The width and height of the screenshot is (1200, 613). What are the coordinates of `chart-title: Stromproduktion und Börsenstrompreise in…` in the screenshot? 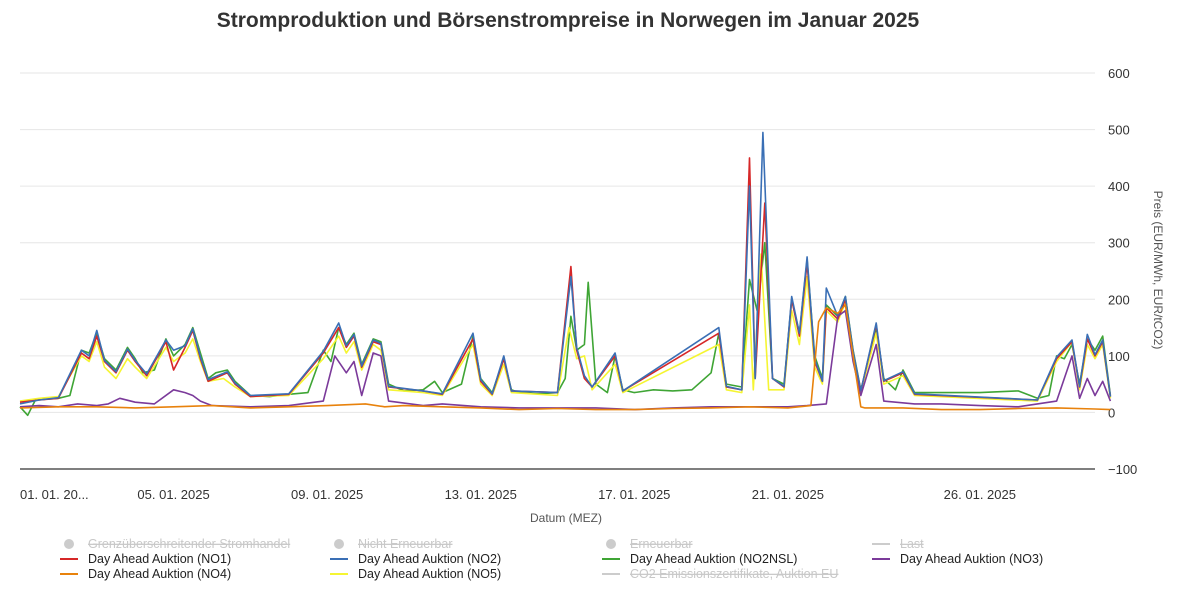 It's located at (568, 20).